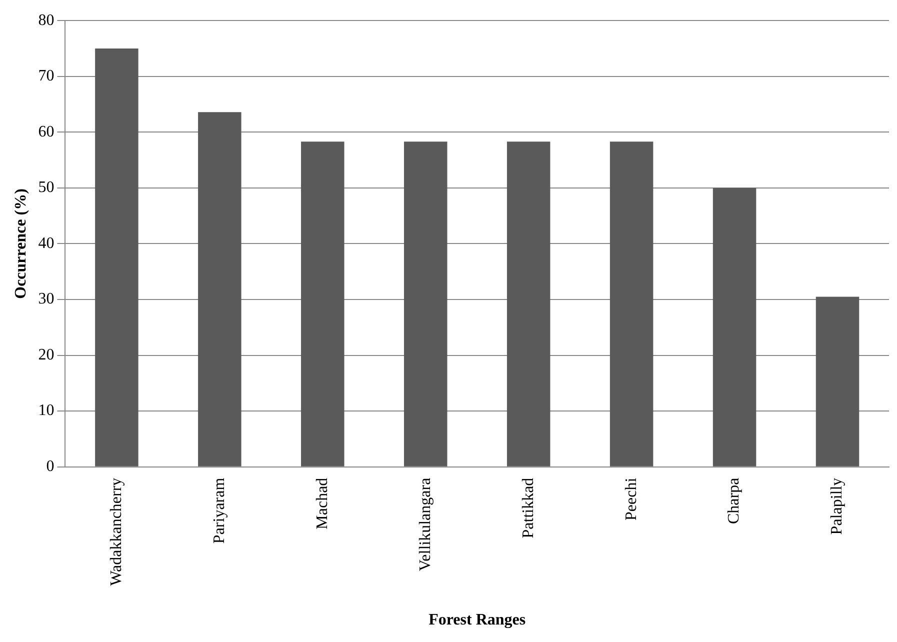 This screenshot has width=897, height=642. Describe the element at coordinates (50, 467) in the screenshot. I see `y-tick-label: 0` at that location.